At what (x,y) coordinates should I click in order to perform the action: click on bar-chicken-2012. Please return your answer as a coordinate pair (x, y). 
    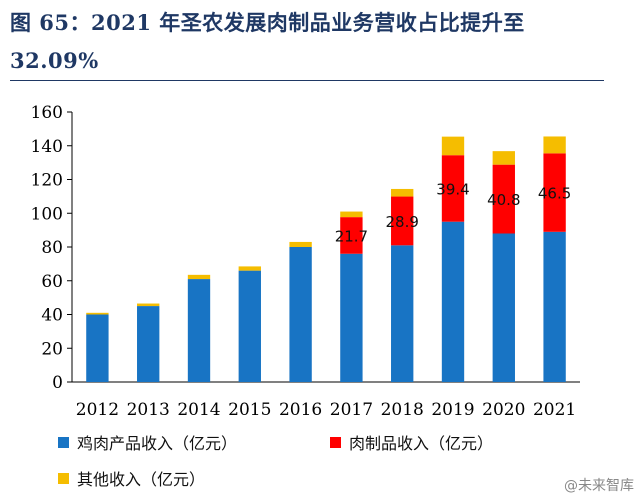
    Looking at the image, I should click on (97, 348).